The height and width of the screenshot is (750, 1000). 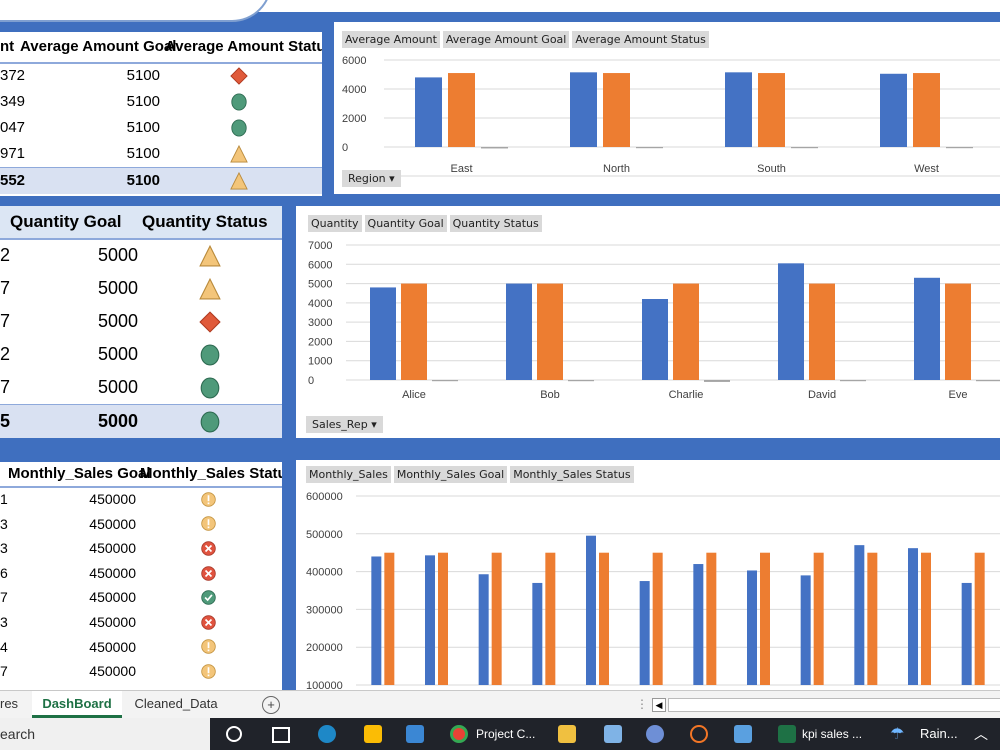 I want to click on region-filter-button: Region ▾, so click(x=371, y=178).